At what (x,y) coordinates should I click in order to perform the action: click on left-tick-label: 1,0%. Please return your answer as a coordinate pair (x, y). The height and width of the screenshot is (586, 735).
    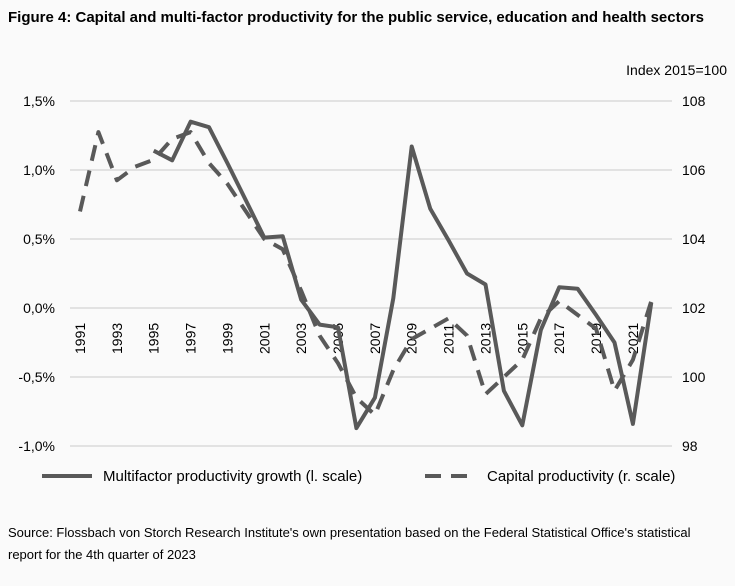
    Looking at the image, I should click on (39, 170).